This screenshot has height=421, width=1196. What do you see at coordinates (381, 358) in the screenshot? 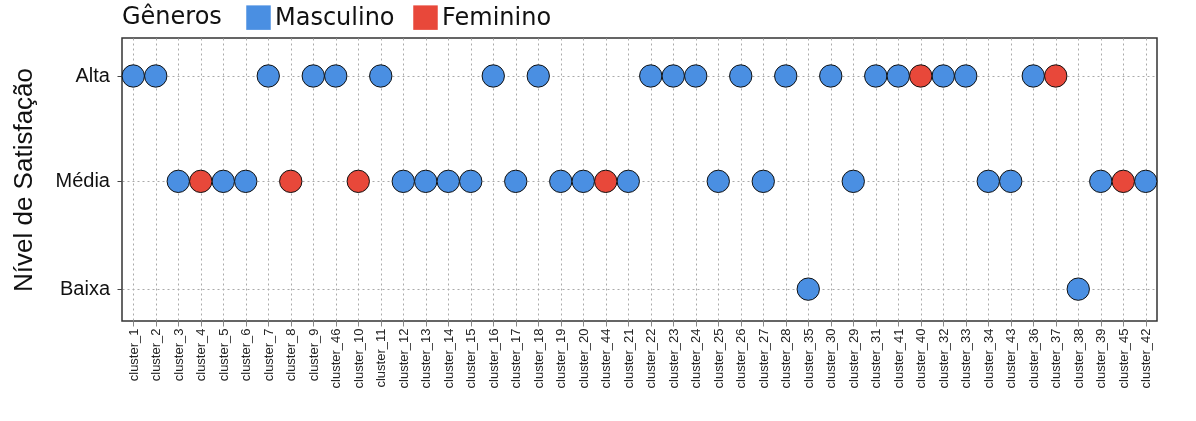
I see `x-tick-label: cluster_11` at bounding box center [381, 358].